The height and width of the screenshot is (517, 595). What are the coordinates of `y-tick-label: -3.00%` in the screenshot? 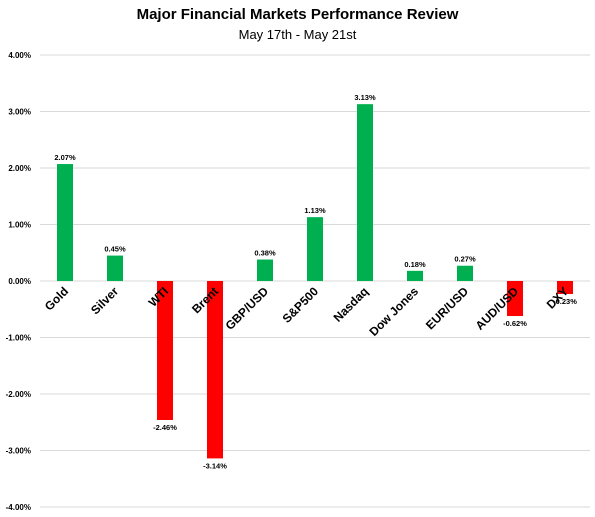 It's located at (18, 451).